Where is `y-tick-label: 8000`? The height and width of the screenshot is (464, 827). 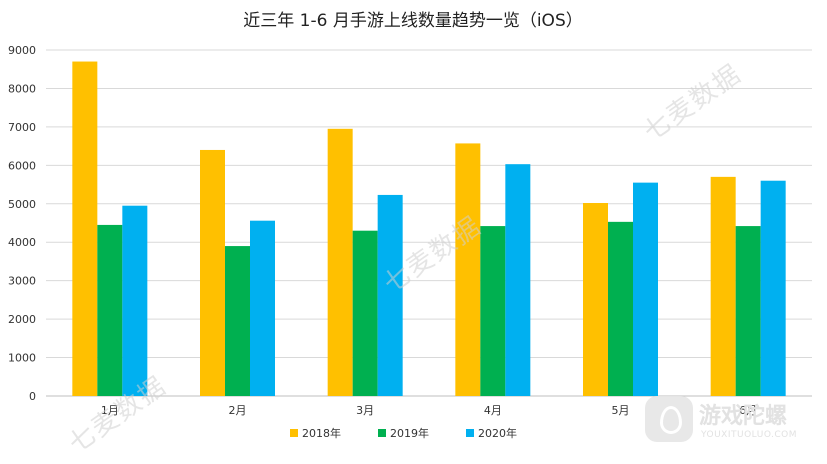
y-tick-label: 8000 is located at coordinates (22, 88).